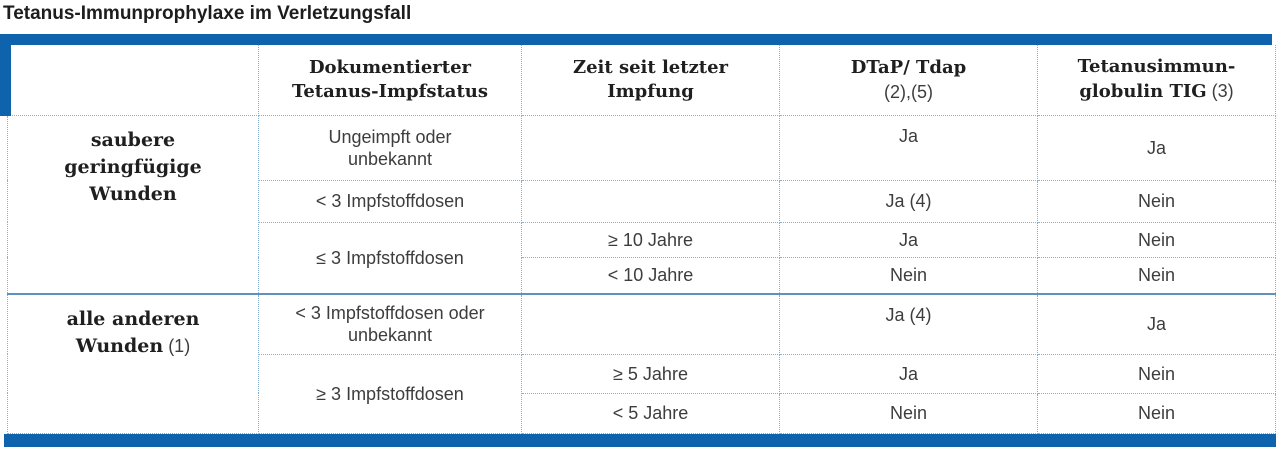 The image size is (1280, 456). I want to click on table-left-accent-bar, so click(5, 75).